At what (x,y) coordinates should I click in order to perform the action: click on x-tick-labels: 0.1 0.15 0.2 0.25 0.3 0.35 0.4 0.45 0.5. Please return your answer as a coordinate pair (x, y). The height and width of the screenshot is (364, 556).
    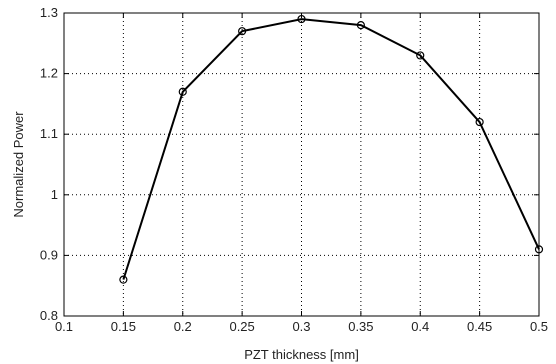
    Looking at the image, I should click on (301, 326).